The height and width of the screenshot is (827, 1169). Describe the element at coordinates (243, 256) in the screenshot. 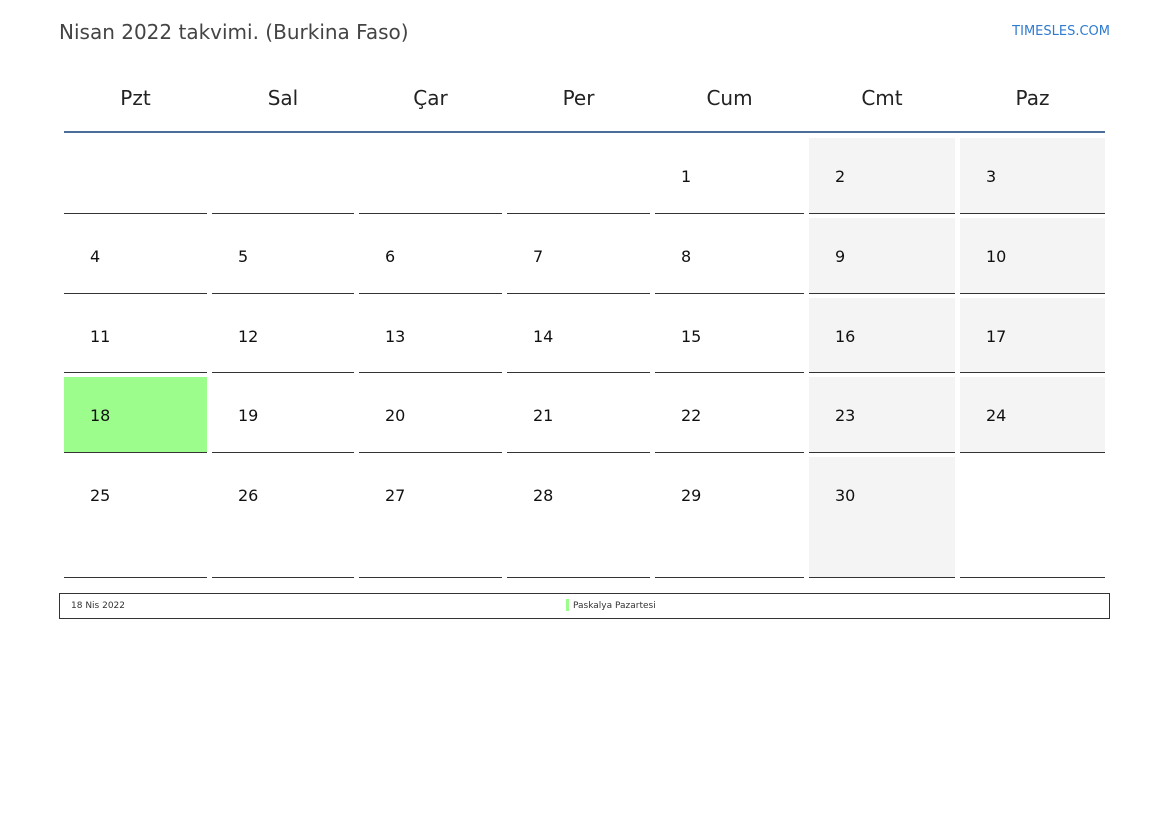

I see `day-number: 5` at that location.